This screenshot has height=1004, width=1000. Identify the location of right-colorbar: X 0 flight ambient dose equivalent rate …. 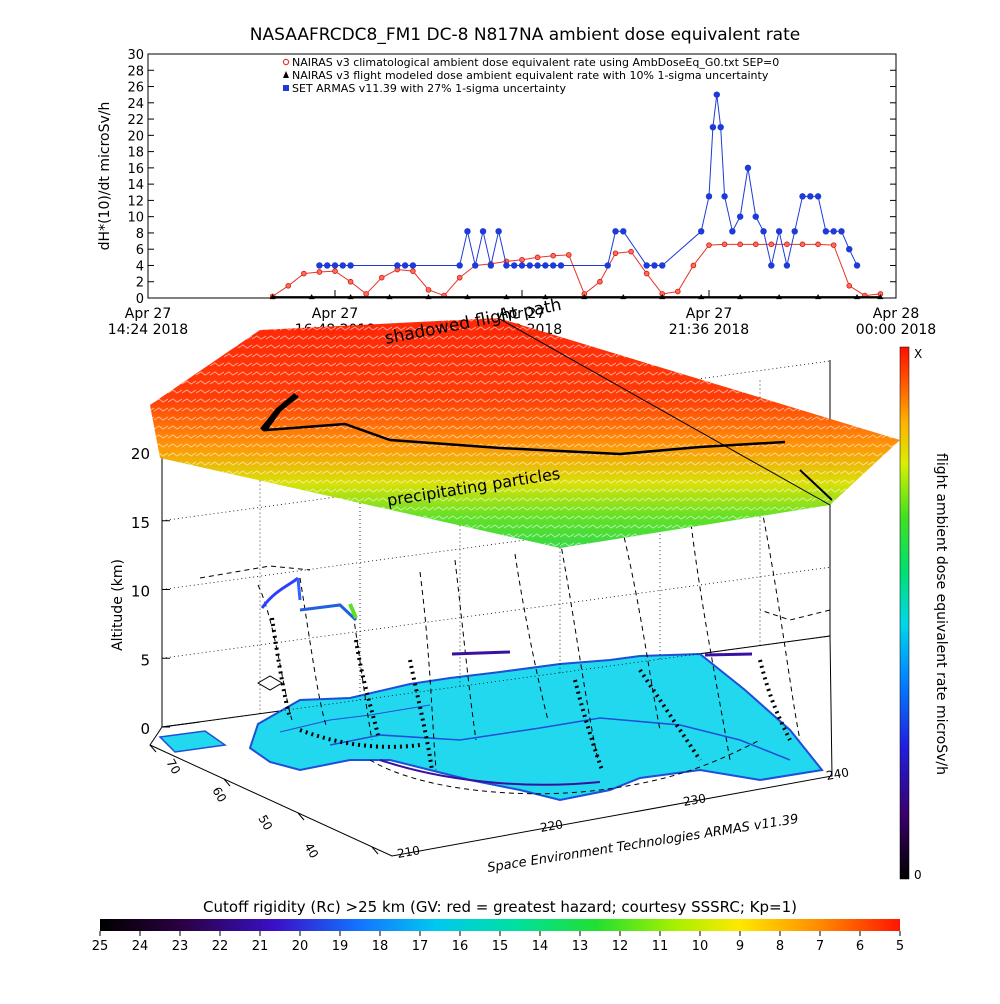
(924, 614).